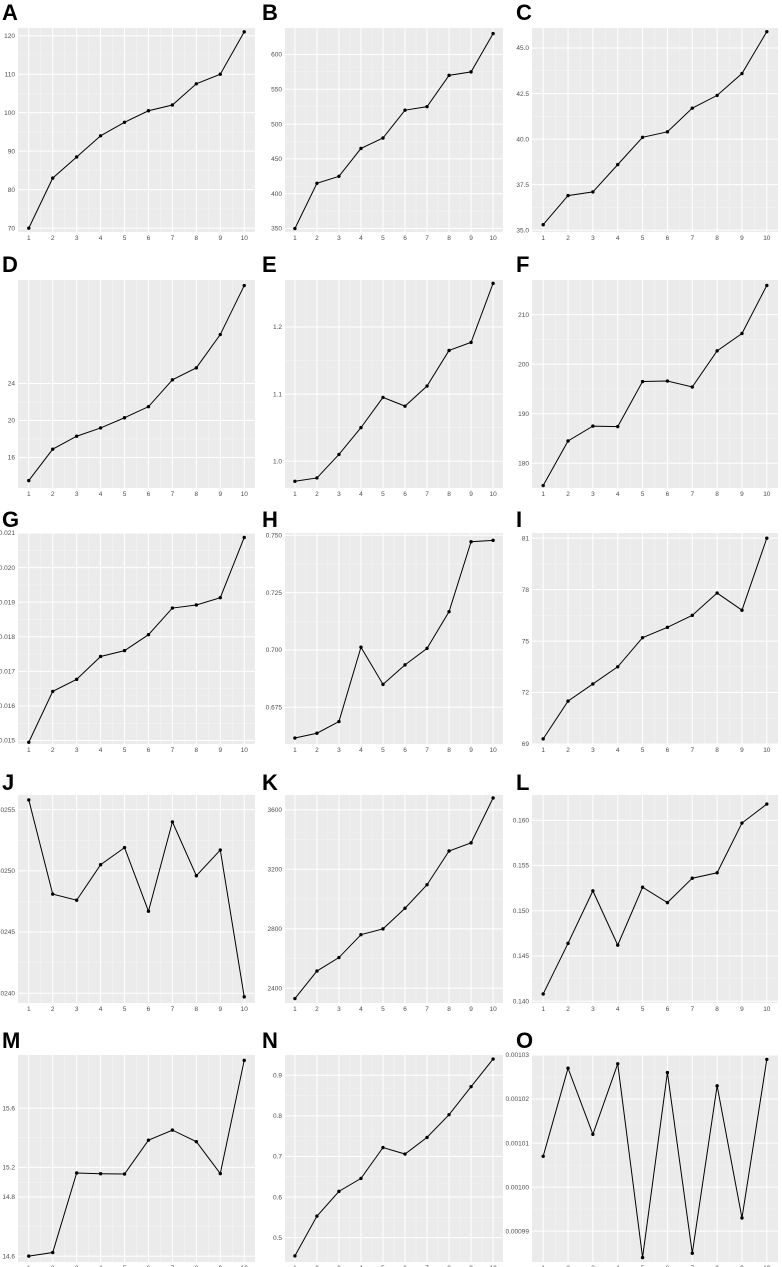  Describe the element at coordinates (519, 519) in the screenshot. I see `panel-label: I` at that location.